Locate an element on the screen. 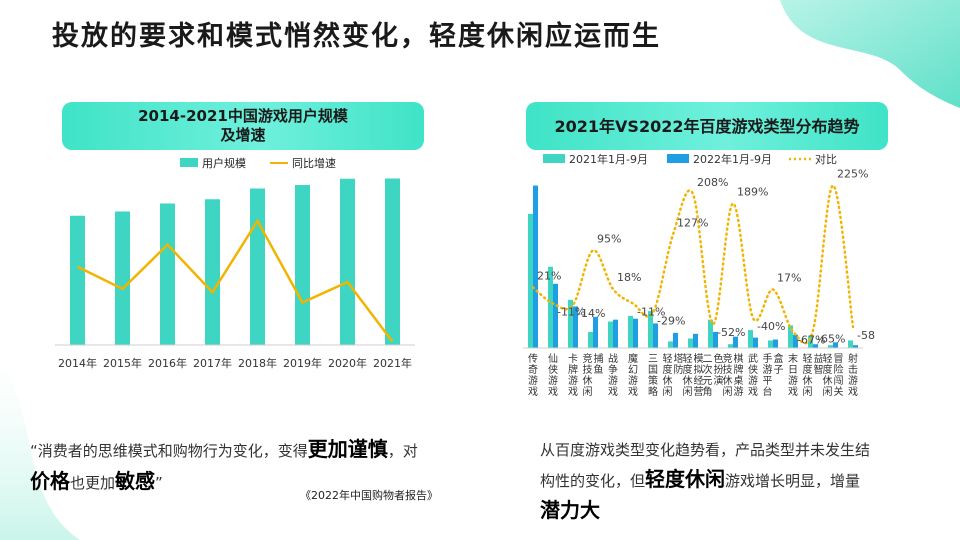  bar-2021-竞技休闲棋牌桌游 is located at coordinates (730, 346).